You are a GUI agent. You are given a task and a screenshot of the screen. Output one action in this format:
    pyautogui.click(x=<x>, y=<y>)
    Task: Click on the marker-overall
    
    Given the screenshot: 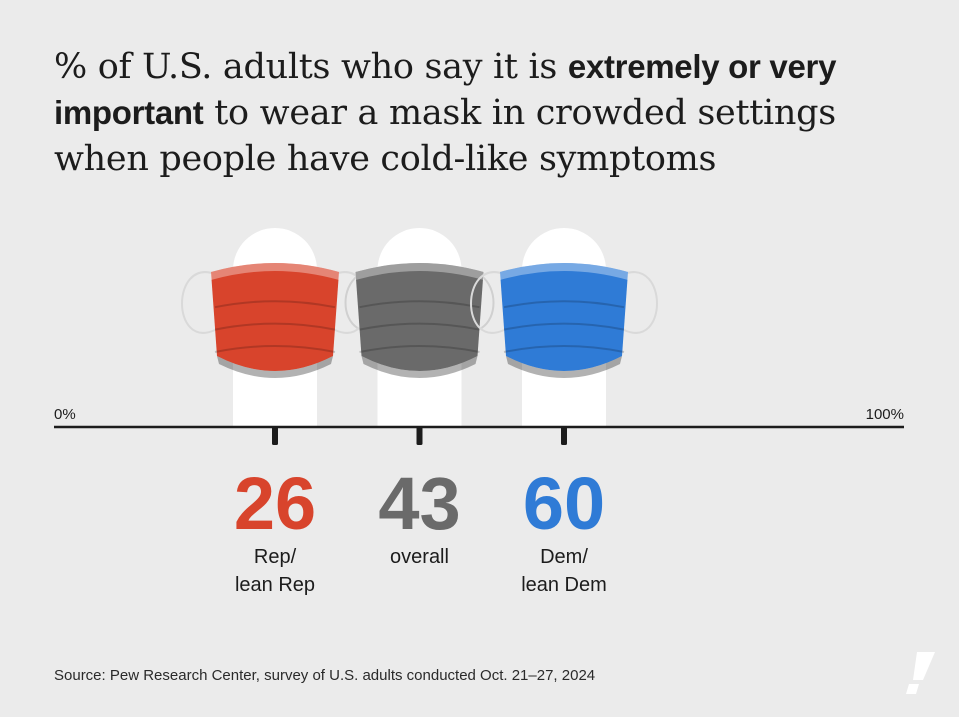 What is the action you would take?
    pyautogui.click(x=419, y=436)
    